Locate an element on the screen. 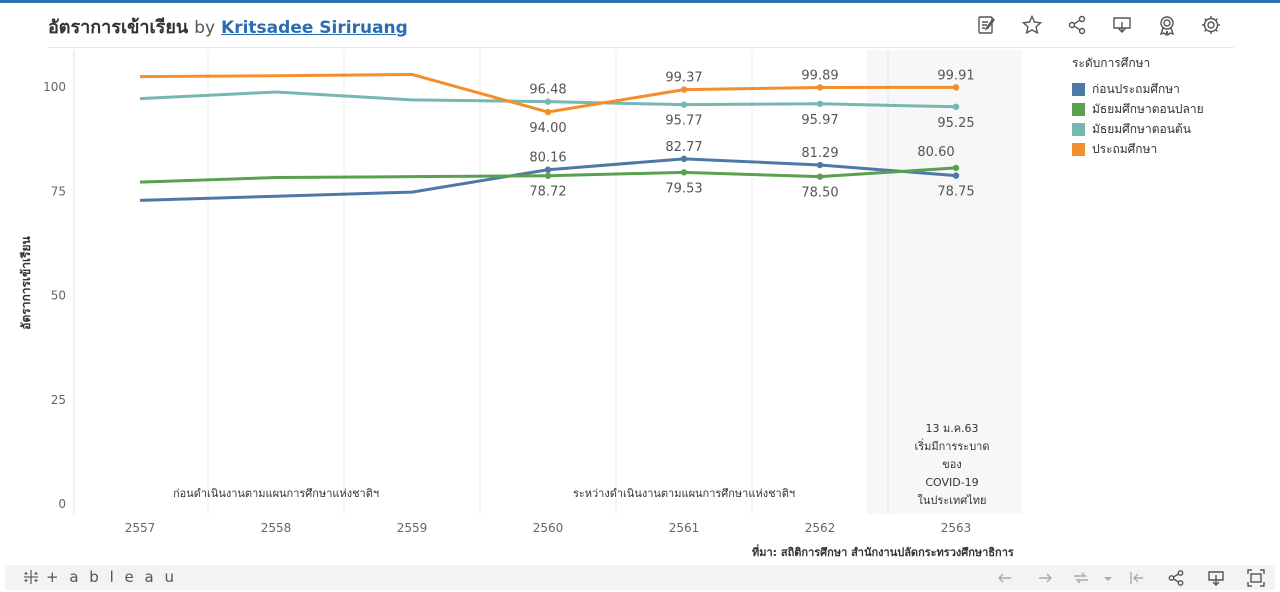  tableau-mark-icon is located at coordinates (31, 577).